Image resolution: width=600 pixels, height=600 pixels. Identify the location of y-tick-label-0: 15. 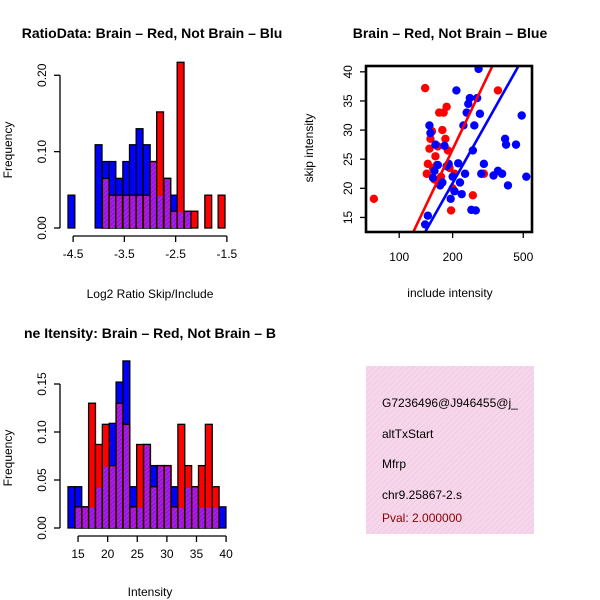
(348, 217).